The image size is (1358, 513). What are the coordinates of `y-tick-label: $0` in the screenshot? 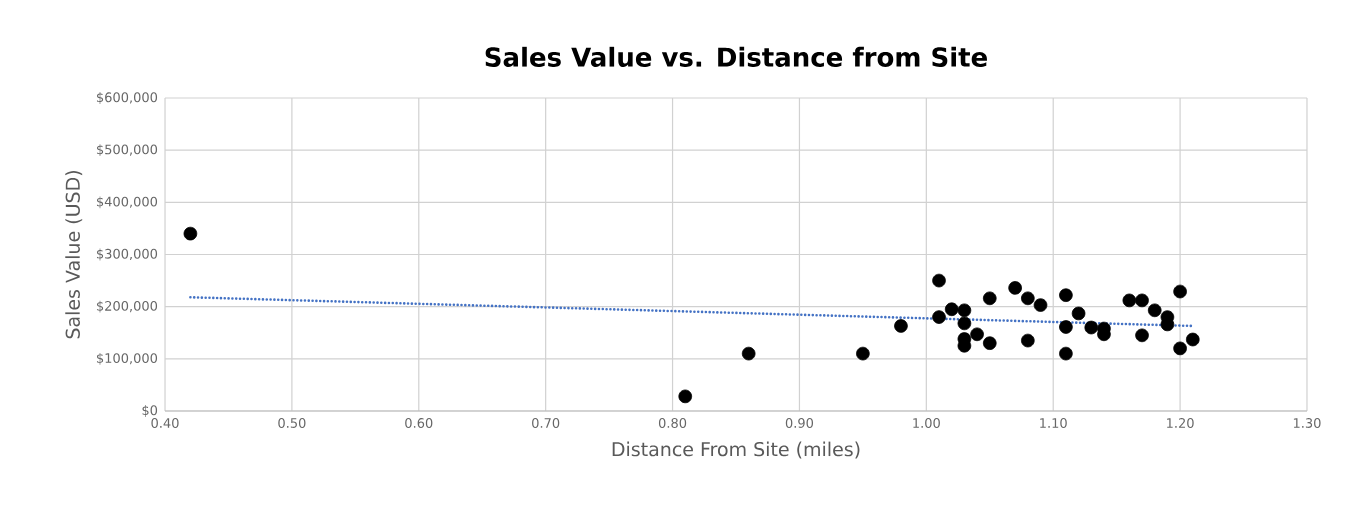 It's located at (150, 411).